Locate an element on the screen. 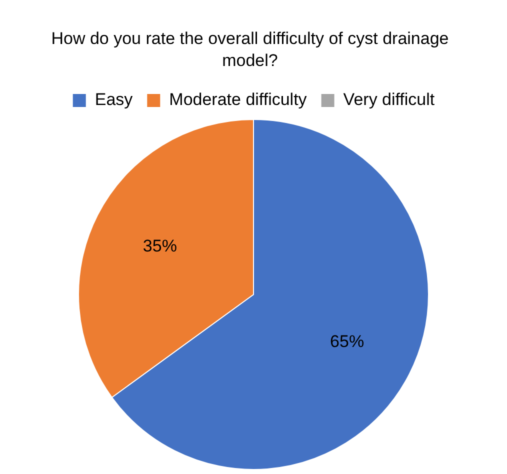 Image resolution: width=507 pixels, height=474 pixels. data-label: 35% is located at coordinates (159, 246).